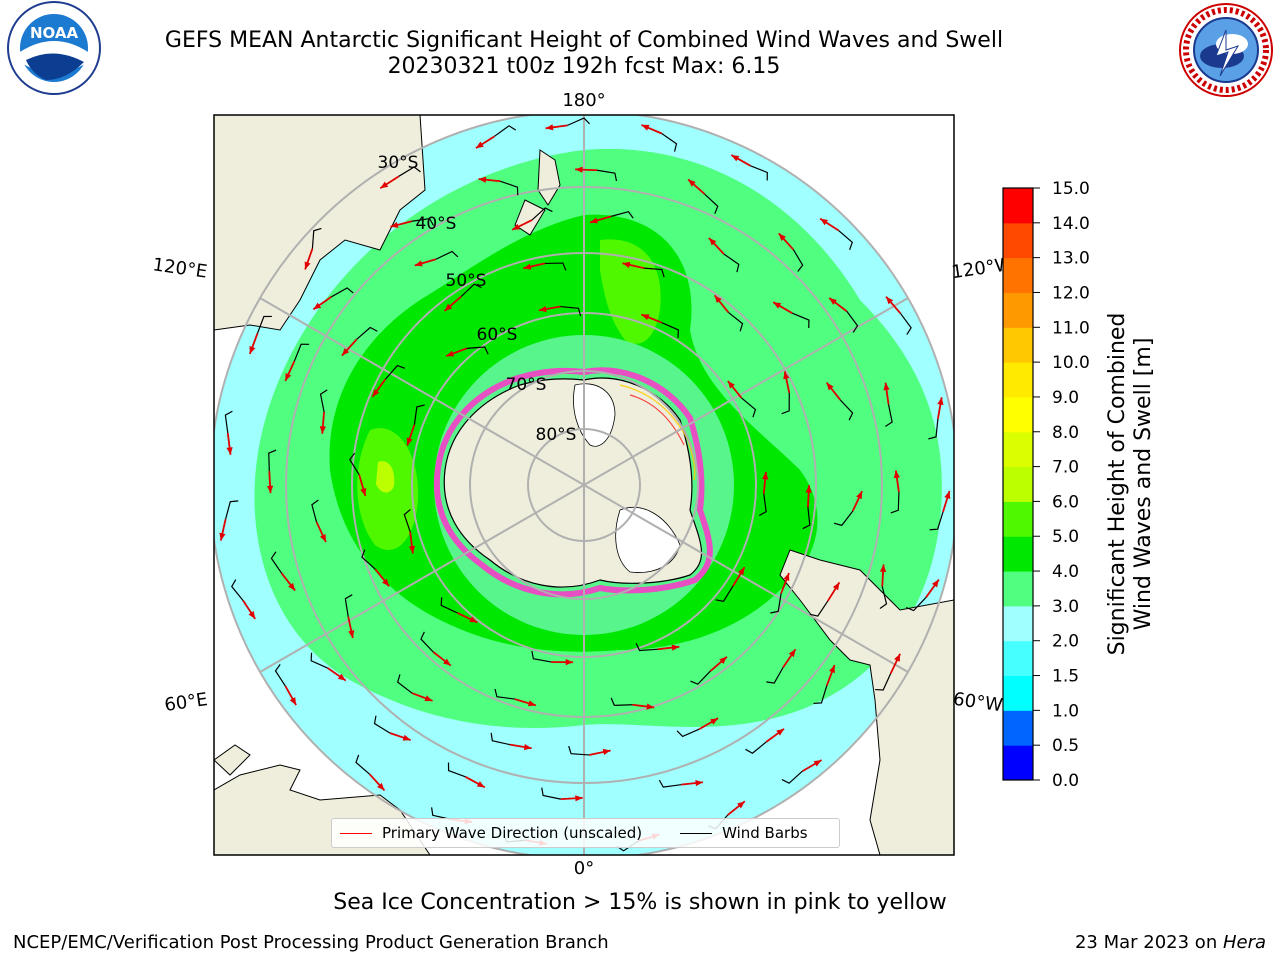 Image resolution: width=1280 pixels, height=960 pixels. Describe the element at coordinates (436, 224) in the screenshot. I see `lat-label-40s: 40°S` at that location.